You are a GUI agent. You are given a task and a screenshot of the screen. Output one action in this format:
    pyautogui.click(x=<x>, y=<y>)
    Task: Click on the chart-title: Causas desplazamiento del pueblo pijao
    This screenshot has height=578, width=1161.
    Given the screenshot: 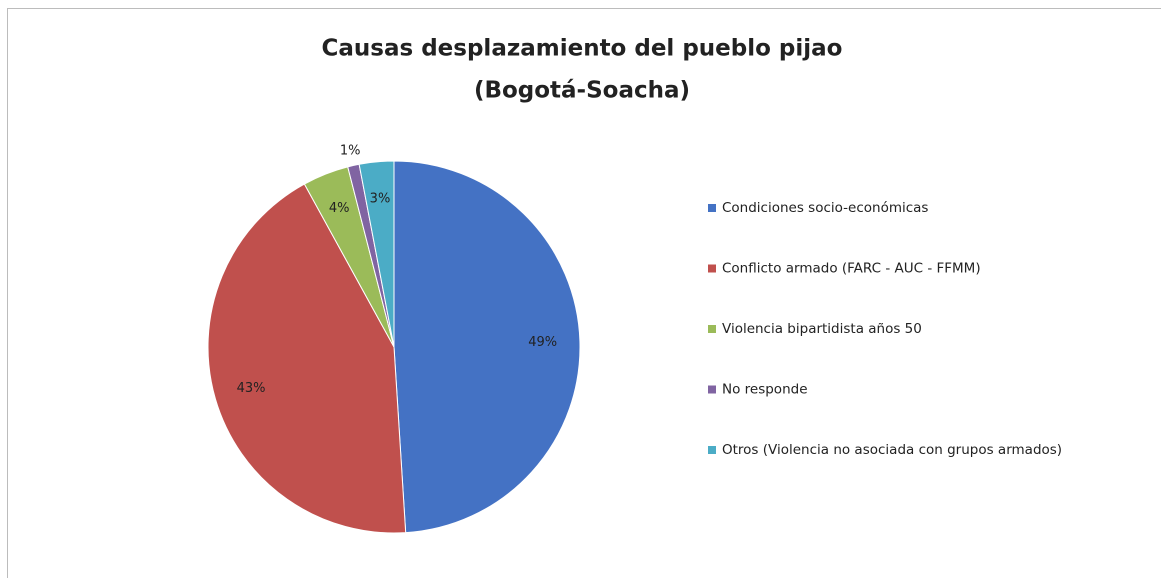 What is the action you would take?
    pyautogui.click(x=582, y=49)
    